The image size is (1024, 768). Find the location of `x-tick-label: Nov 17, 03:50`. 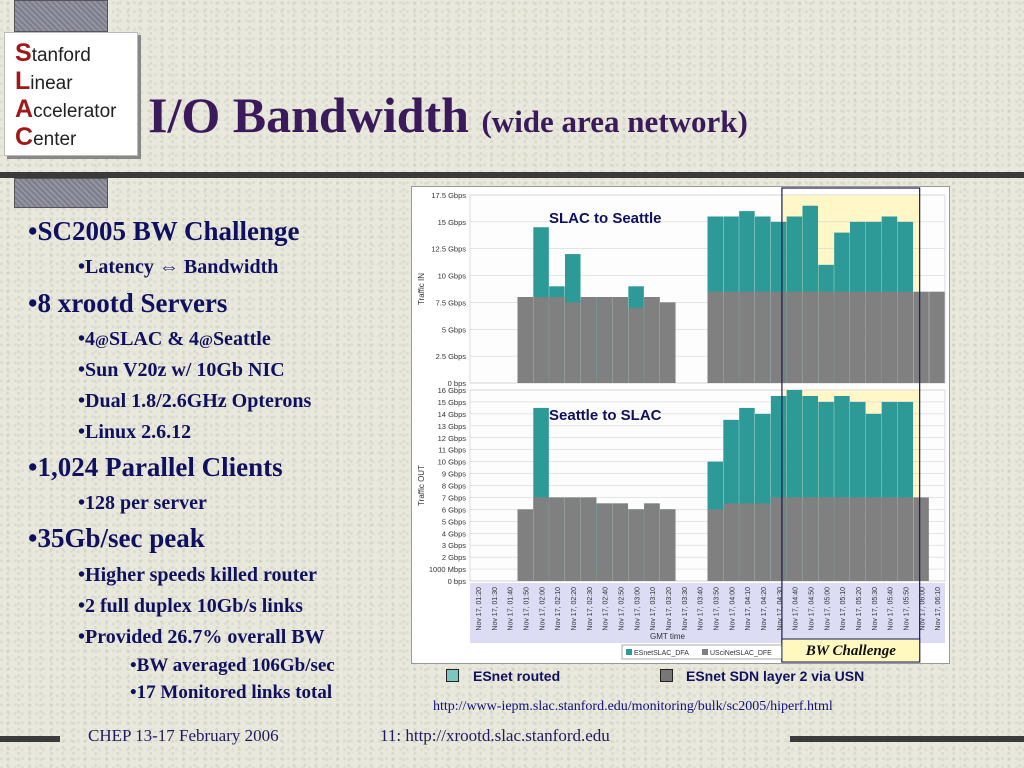

x-tick-label: Nov 17, 03:50 is located at coordinates (716, 609).